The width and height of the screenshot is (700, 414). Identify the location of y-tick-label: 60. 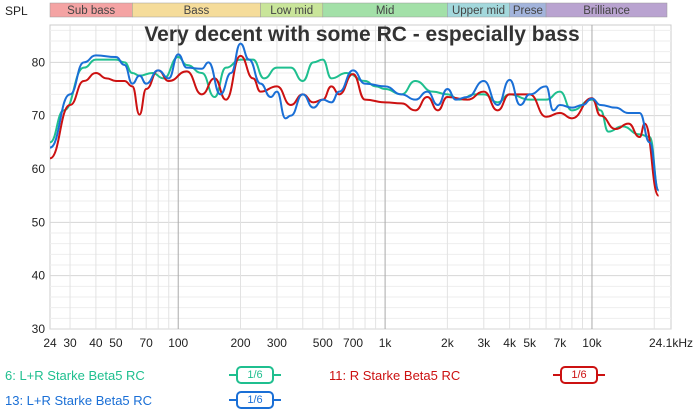
(39, 169).